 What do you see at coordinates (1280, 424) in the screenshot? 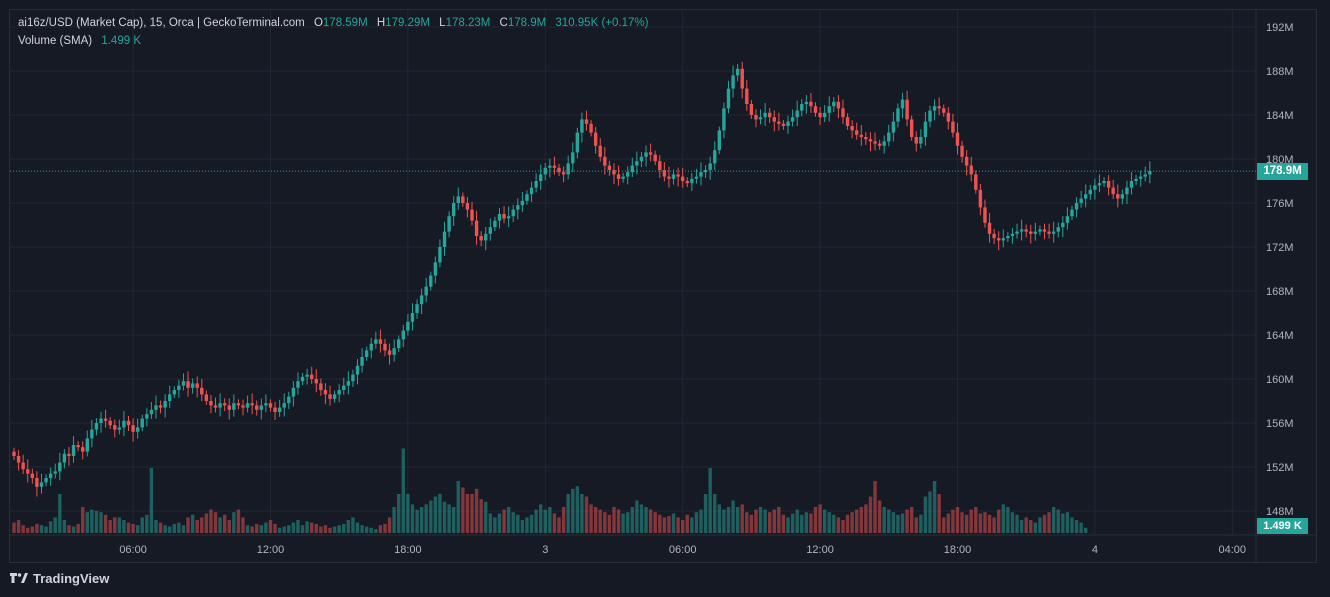
I see `y-tick-label: 156M` at bounding box center [1280, 424].